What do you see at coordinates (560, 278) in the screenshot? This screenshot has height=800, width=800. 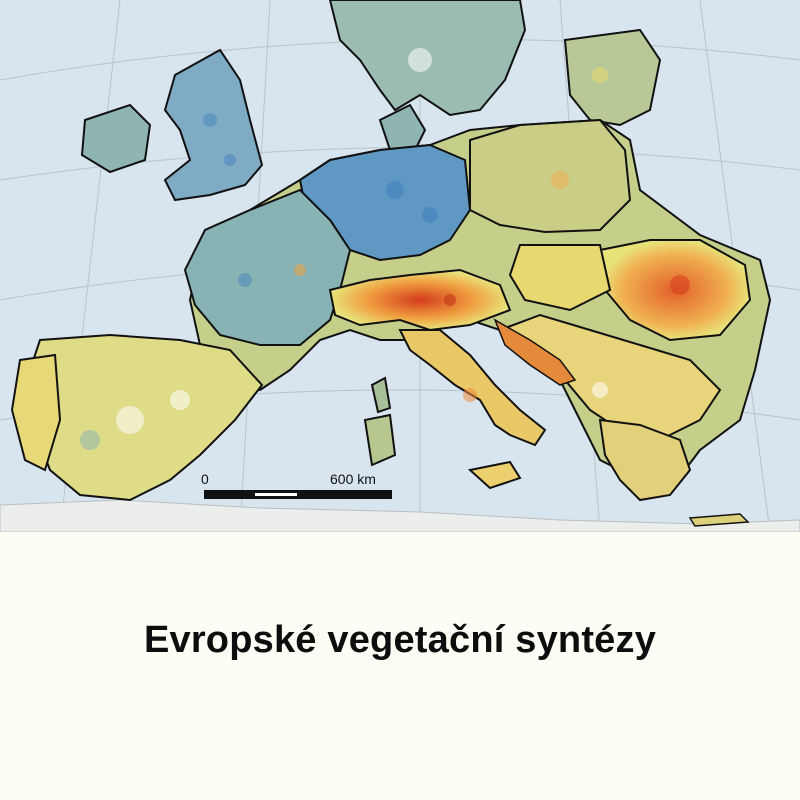 I see `hungary-region` at bounding box center [560, 278].